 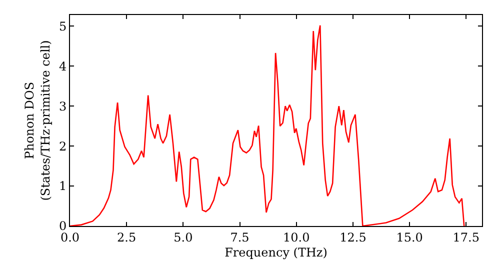 What do you see at coordinates (240, 237) in the screenshot?
I see `x-tick-label: 7.5` at bounding box center [240, 237].